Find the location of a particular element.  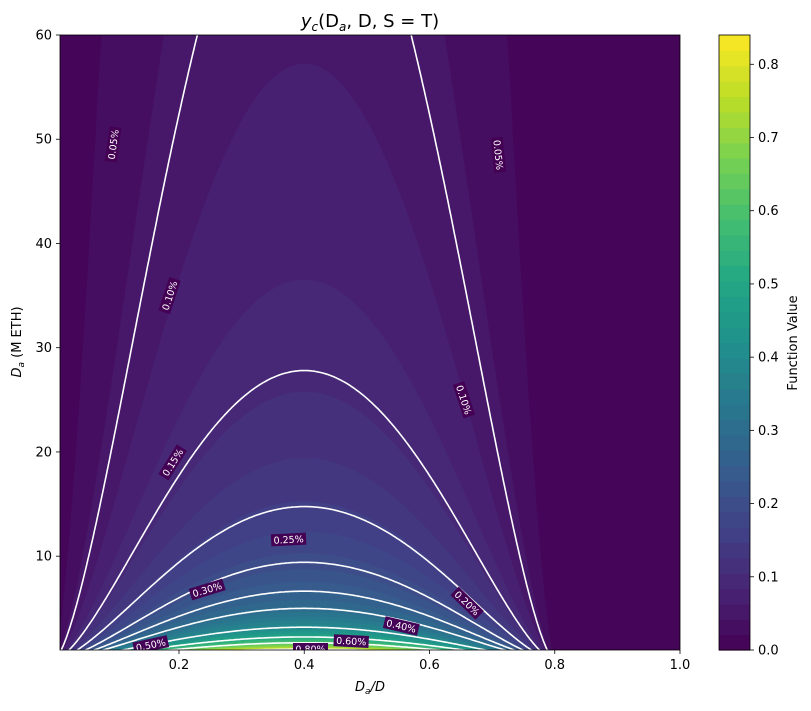

y-tick-label: 10 is located at coordinates (43, 557).